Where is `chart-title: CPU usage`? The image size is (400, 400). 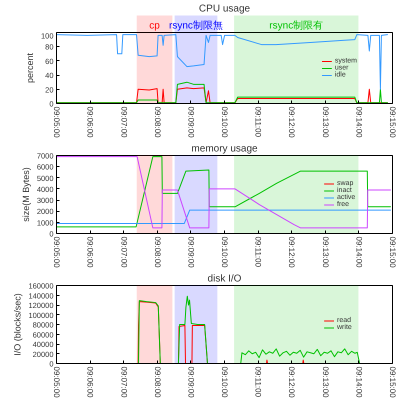
chart-title: CPU usage is located at coordinates (224, 9).